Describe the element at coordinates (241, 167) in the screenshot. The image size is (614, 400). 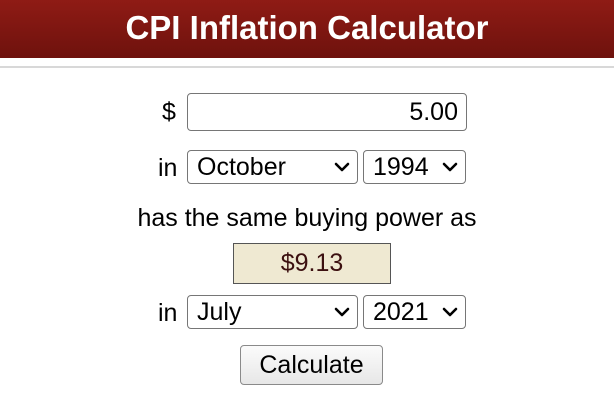
I see `from-month-value: October` at that location.